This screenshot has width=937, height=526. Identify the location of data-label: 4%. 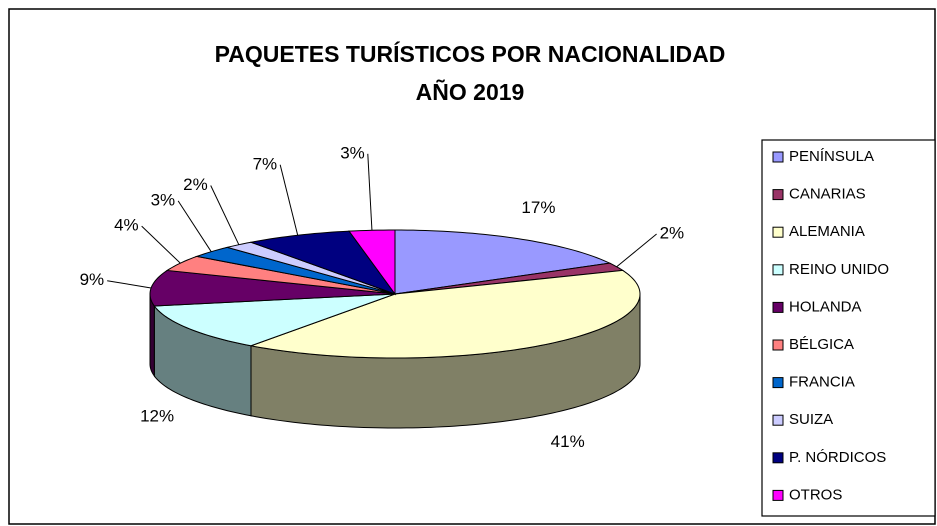
(126, 225).